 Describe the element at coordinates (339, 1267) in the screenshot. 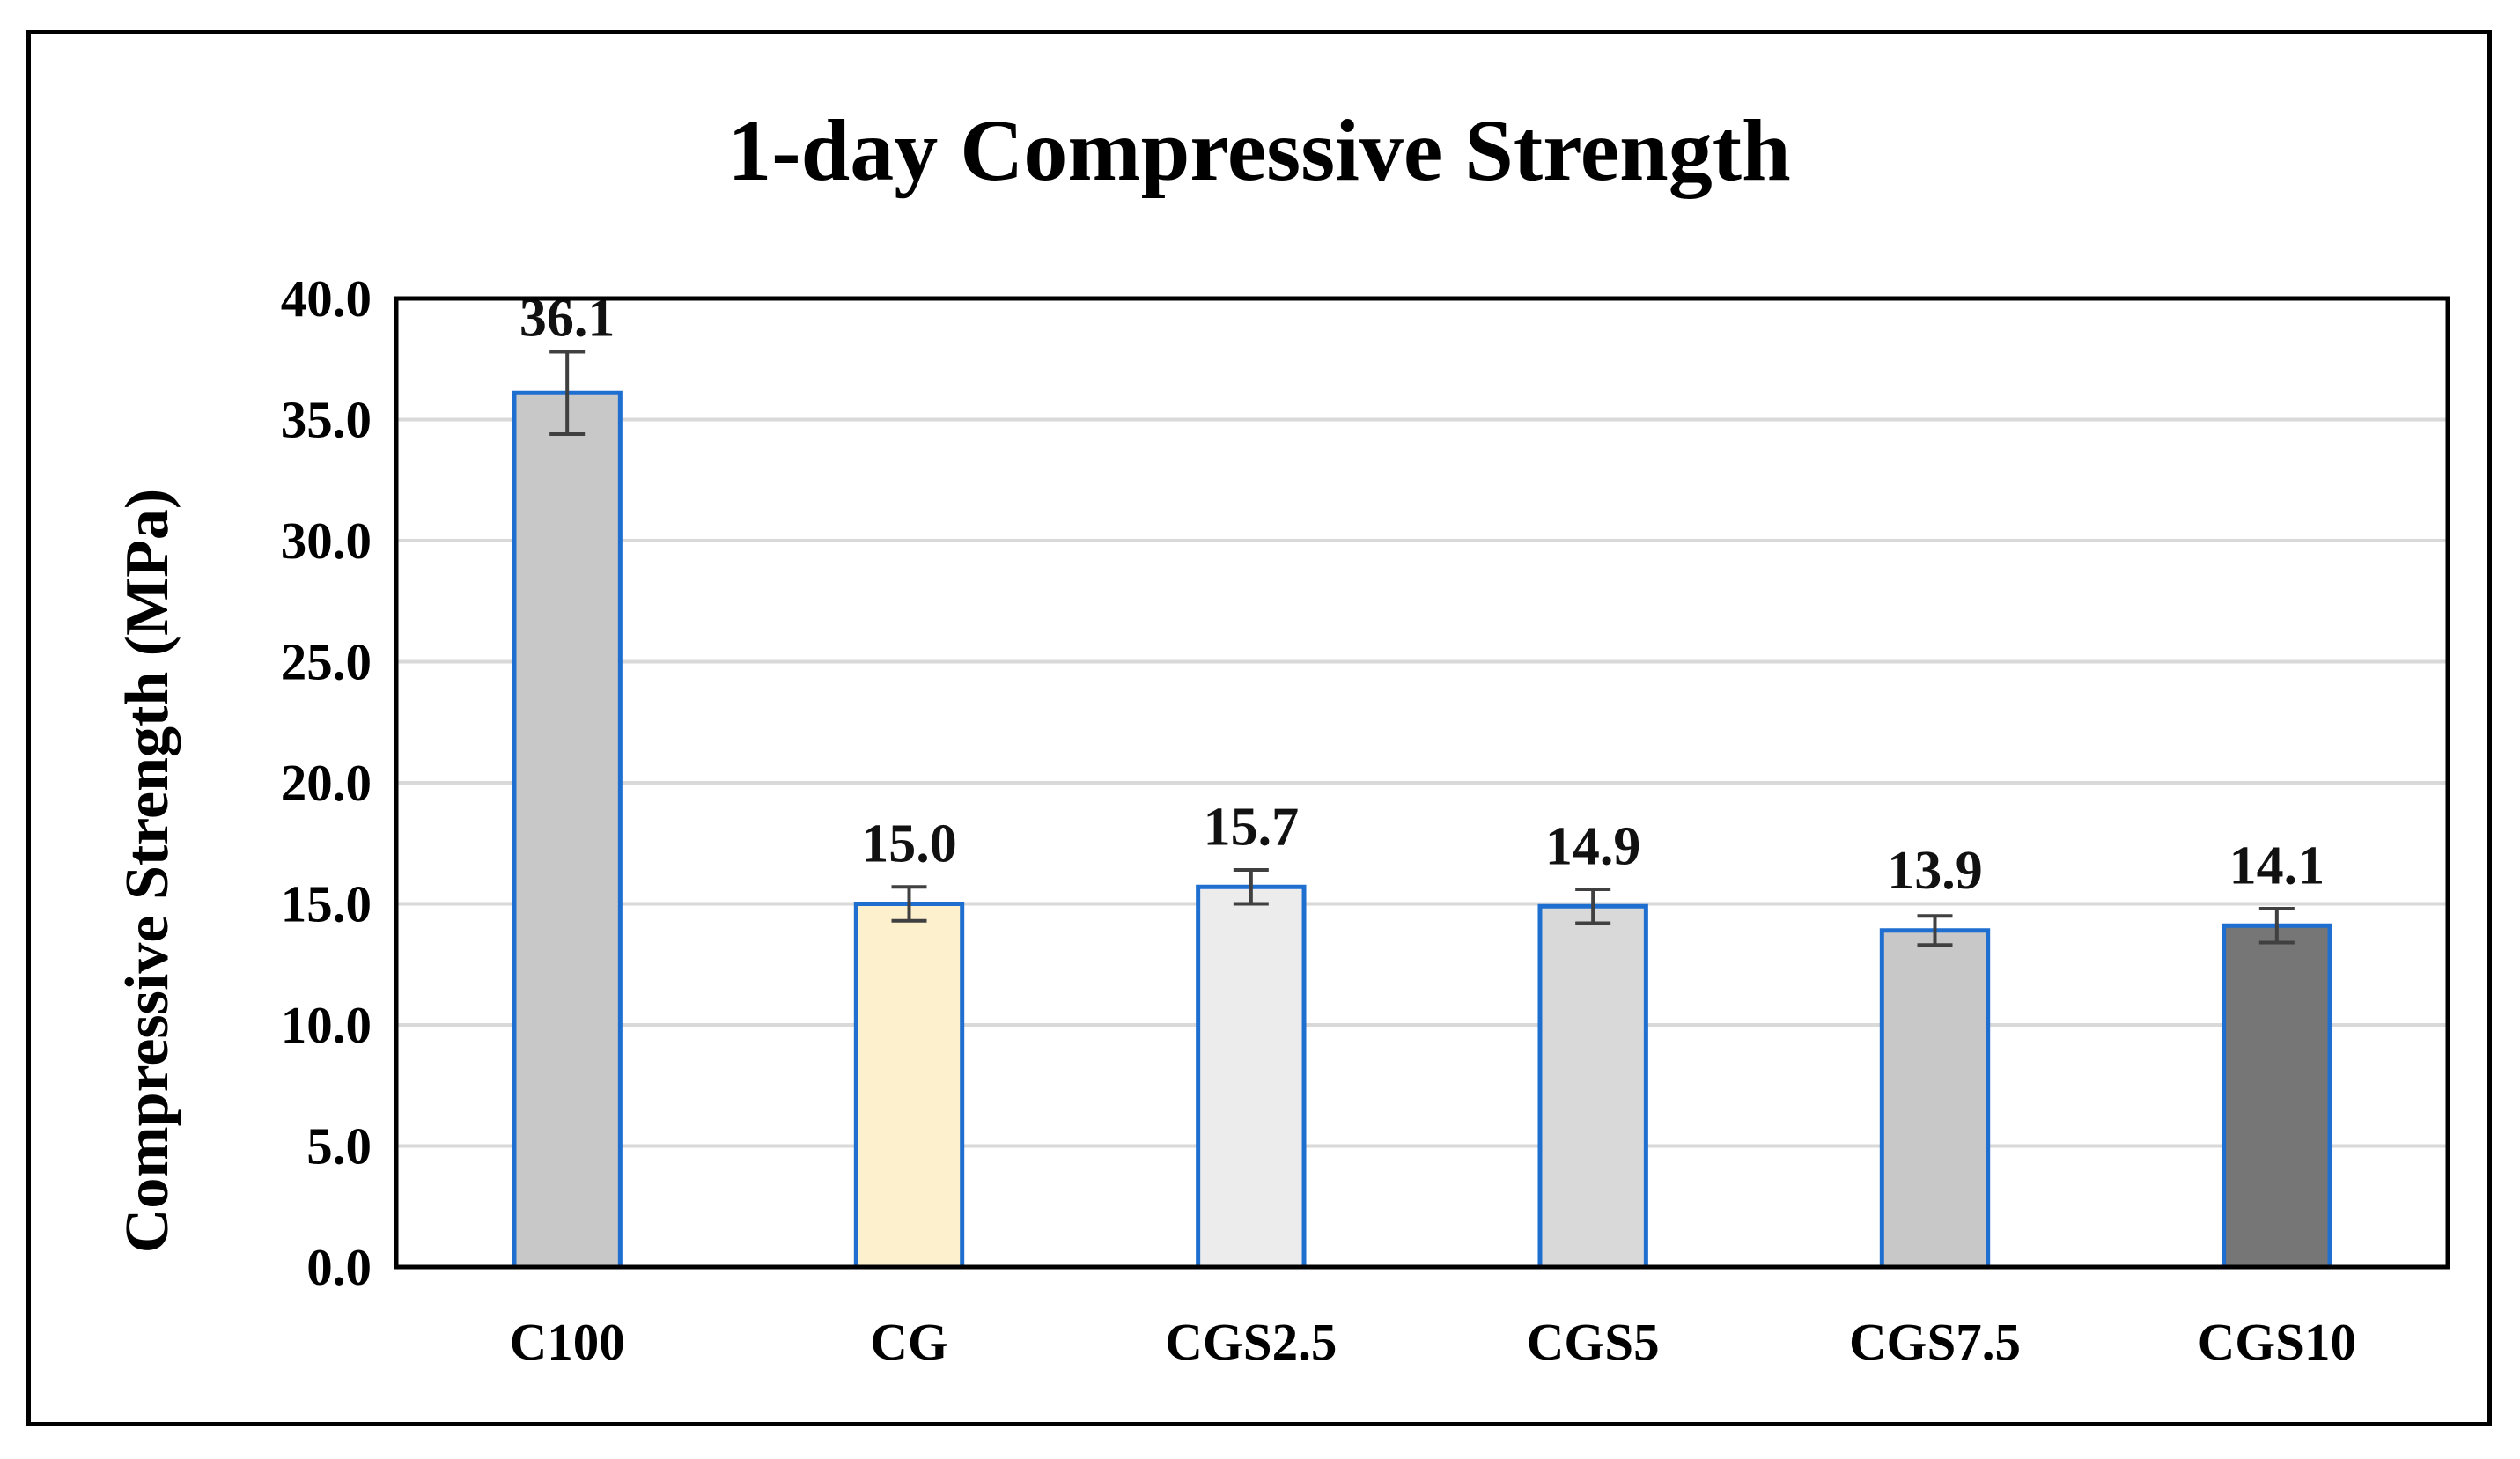

I see `y-tick-label: 0.0` at that location.